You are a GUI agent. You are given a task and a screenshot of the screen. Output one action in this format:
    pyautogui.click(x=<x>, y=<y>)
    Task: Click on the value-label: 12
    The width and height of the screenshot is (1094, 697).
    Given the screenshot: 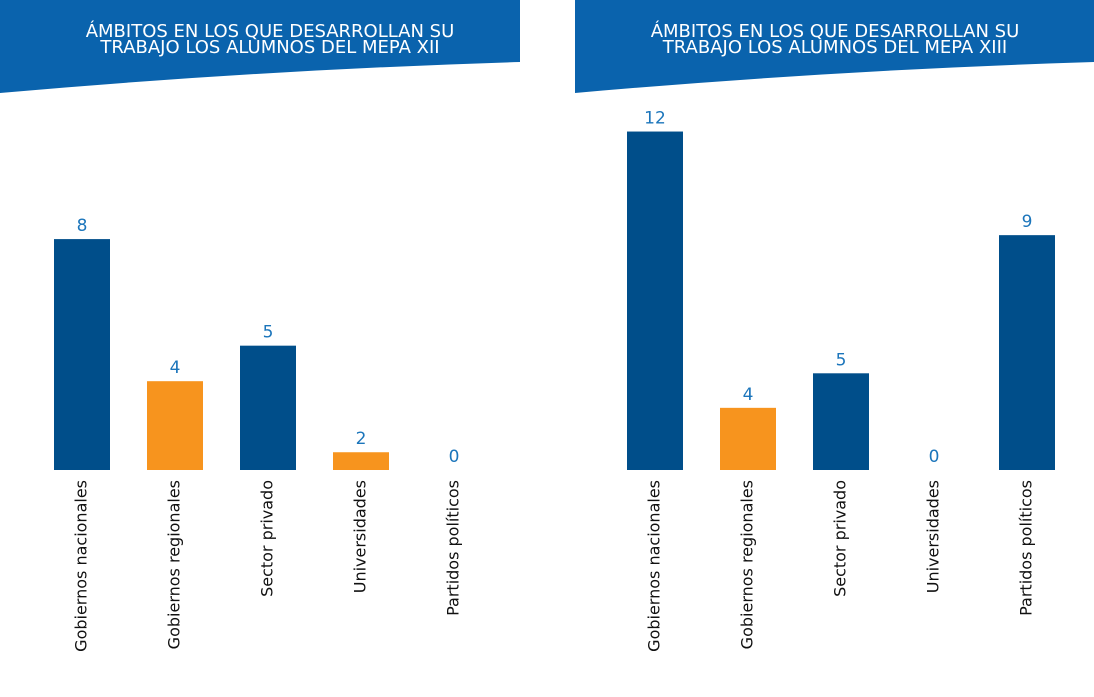 What is the action you would take?
    pyautogui.click(x=655, y=119)
    